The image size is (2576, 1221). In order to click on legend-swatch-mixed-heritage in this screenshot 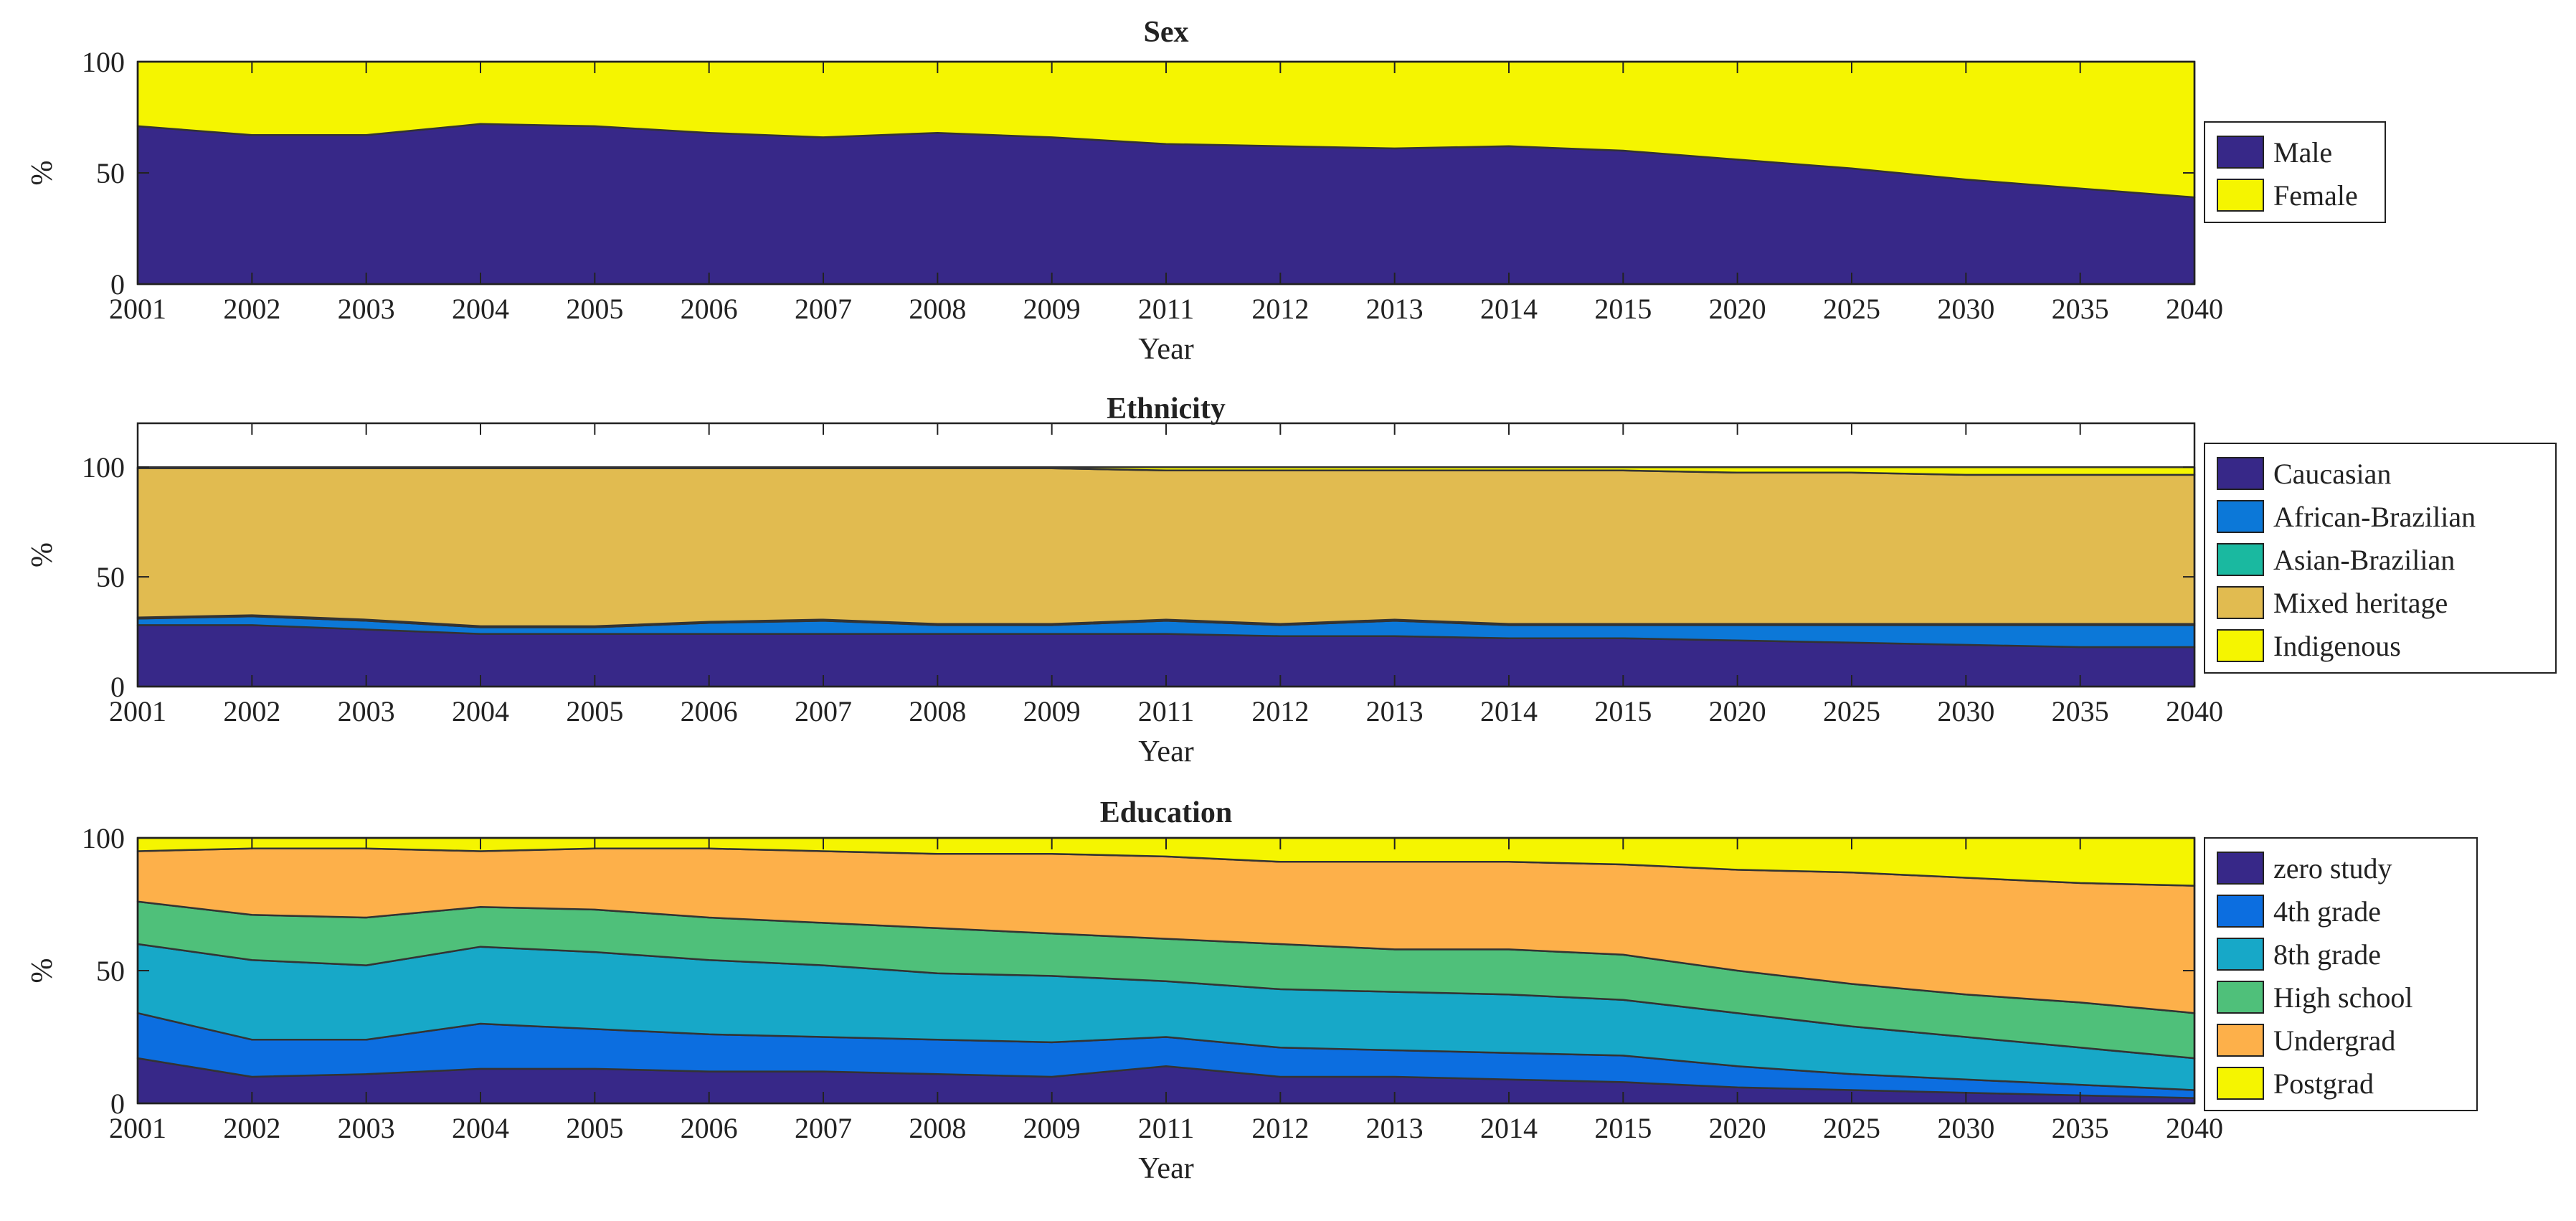, I will do `click(2240, 602)`.